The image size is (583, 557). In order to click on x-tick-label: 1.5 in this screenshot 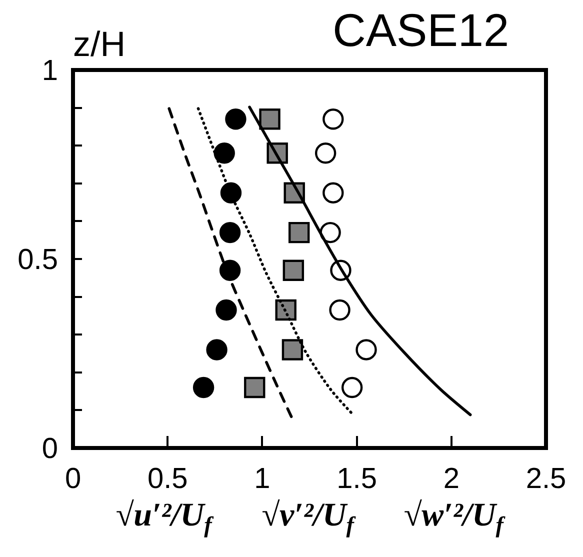, I will do `click(356, 479)`.